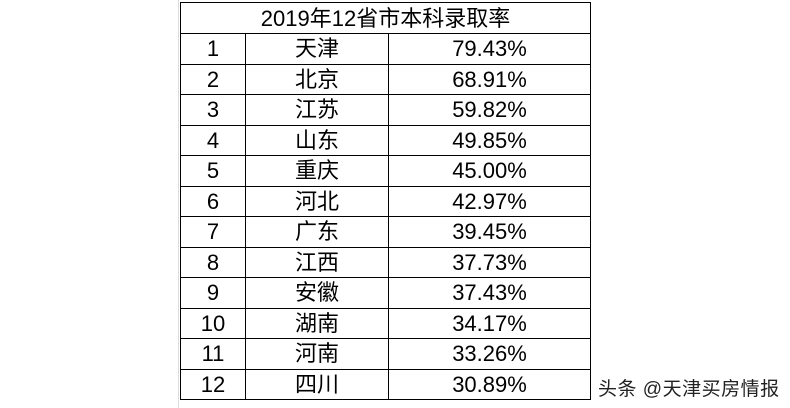 Image resolution: width=790 pixels, height=408 pixels. I want to click on rank-cell: 1, so click(213, 49).